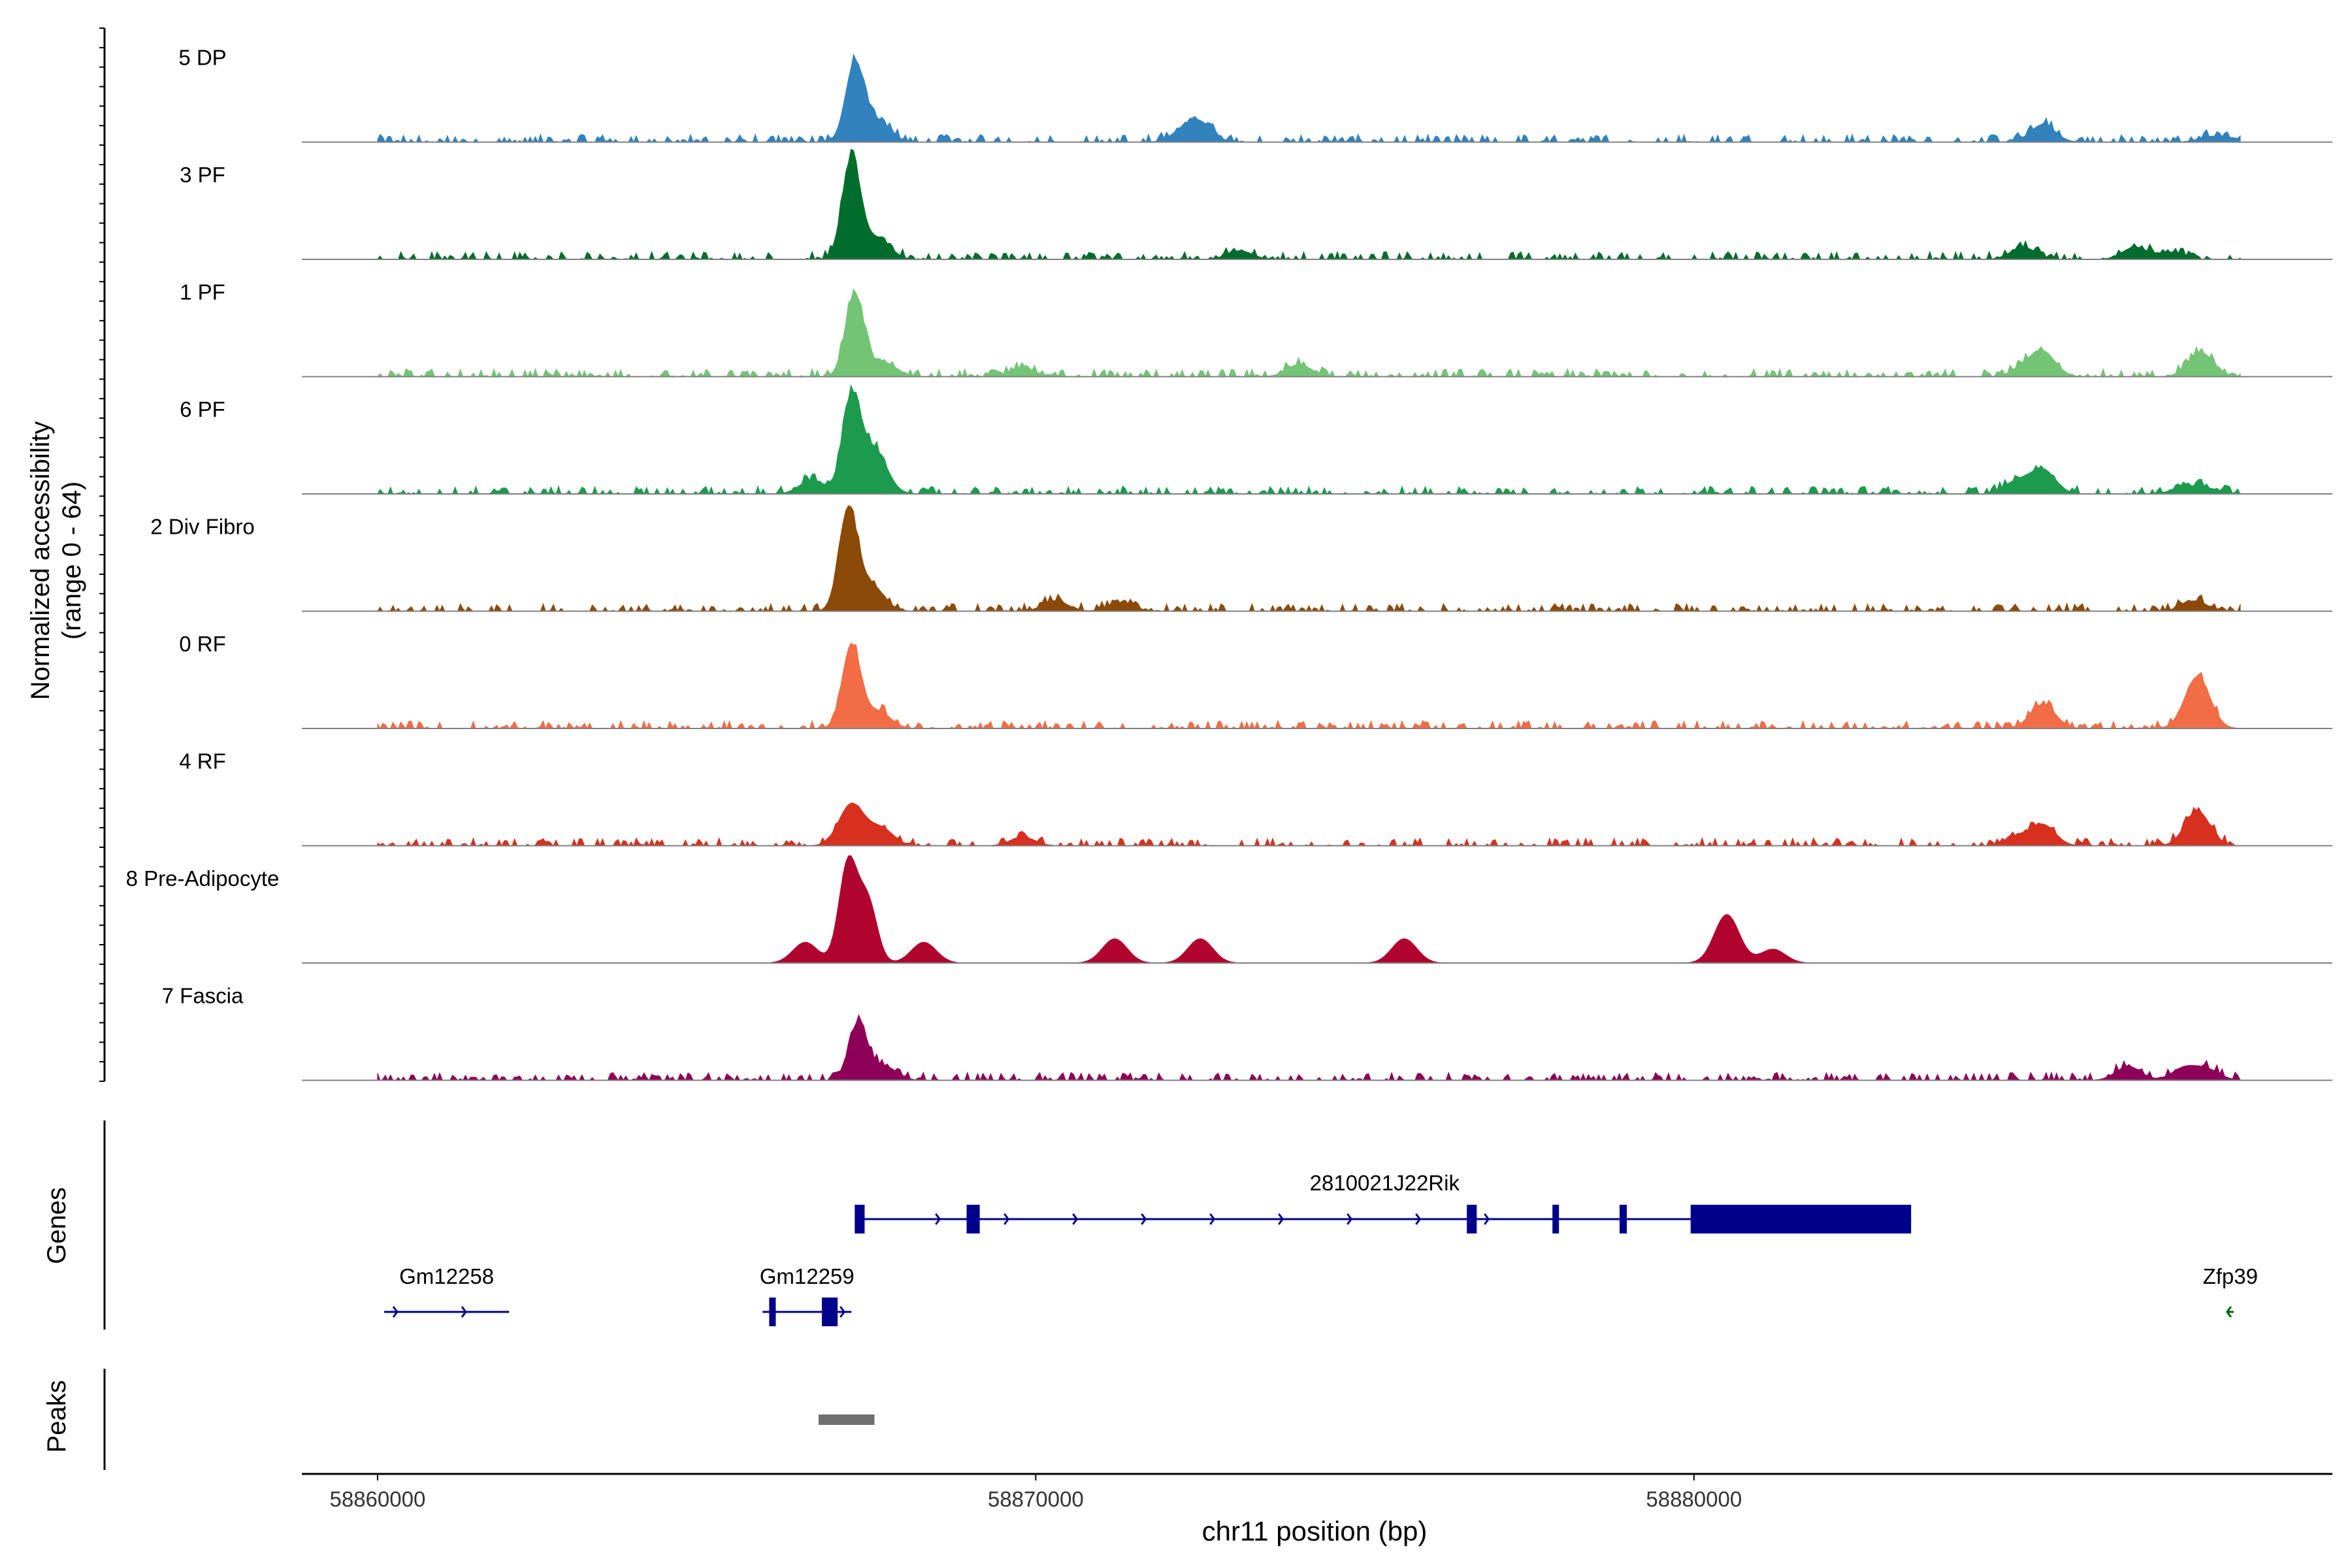  Describe the element at coordinates (2230, 1276) in the screenshot. I see `gene-label: Zfp39` at that location.